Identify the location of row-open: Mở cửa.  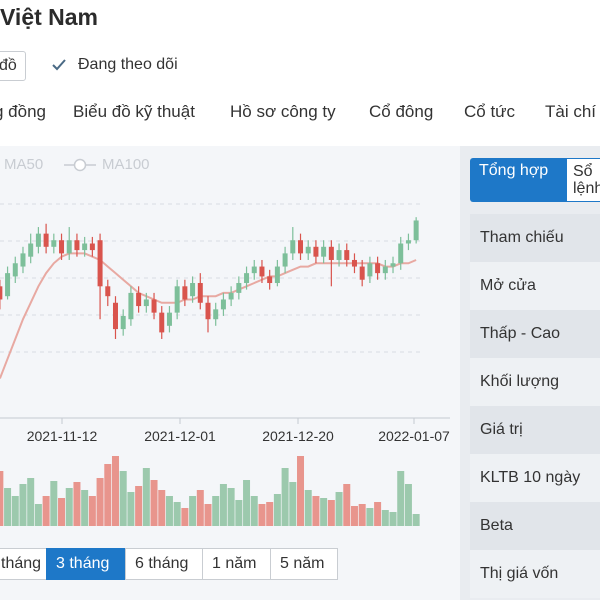
(535, 286).